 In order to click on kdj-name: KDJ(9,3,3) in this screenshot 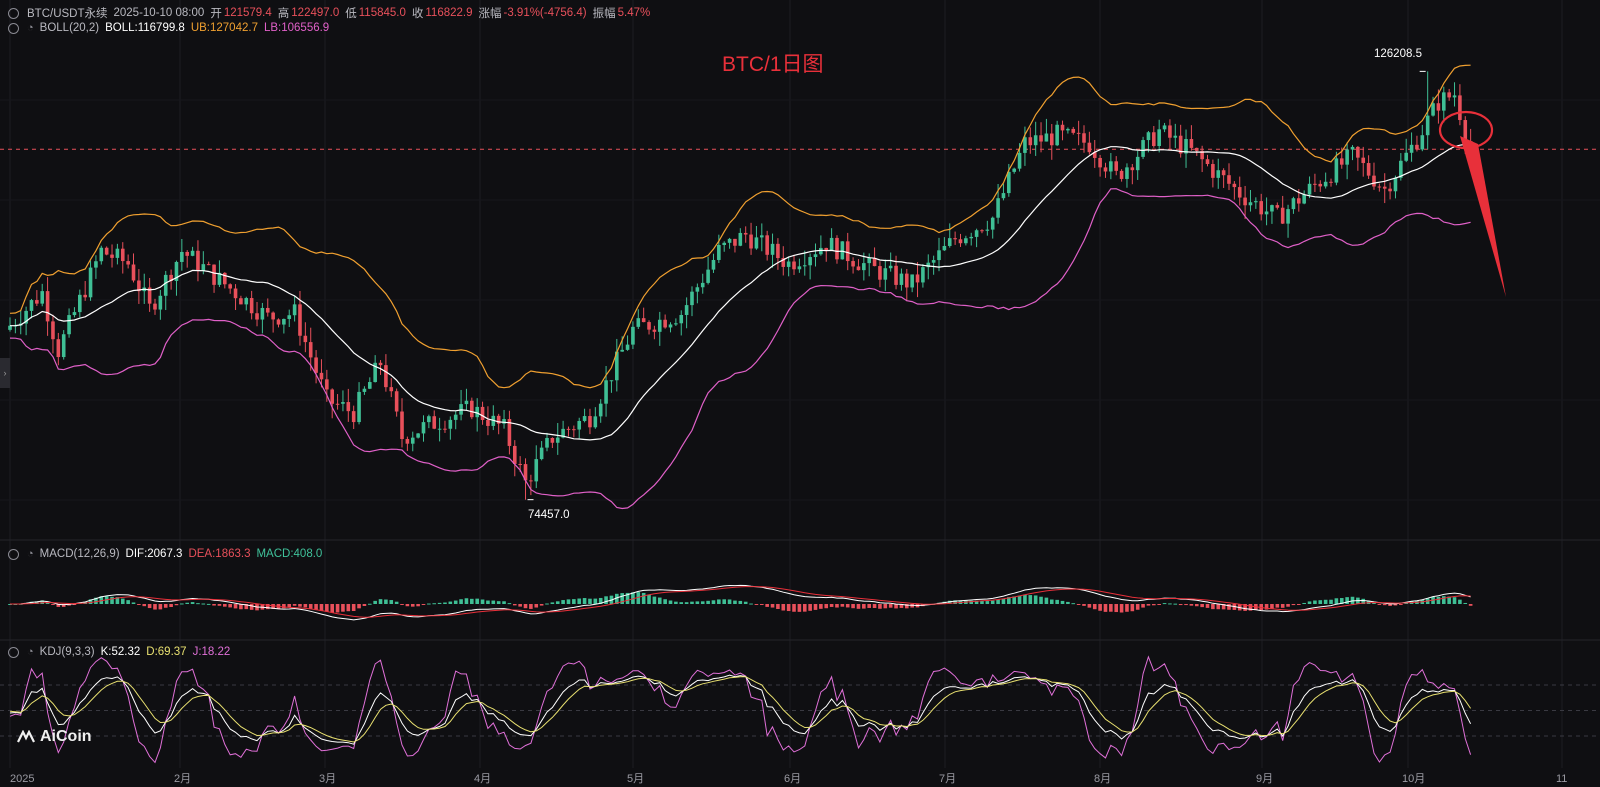, I will do `click(67, 652)`.